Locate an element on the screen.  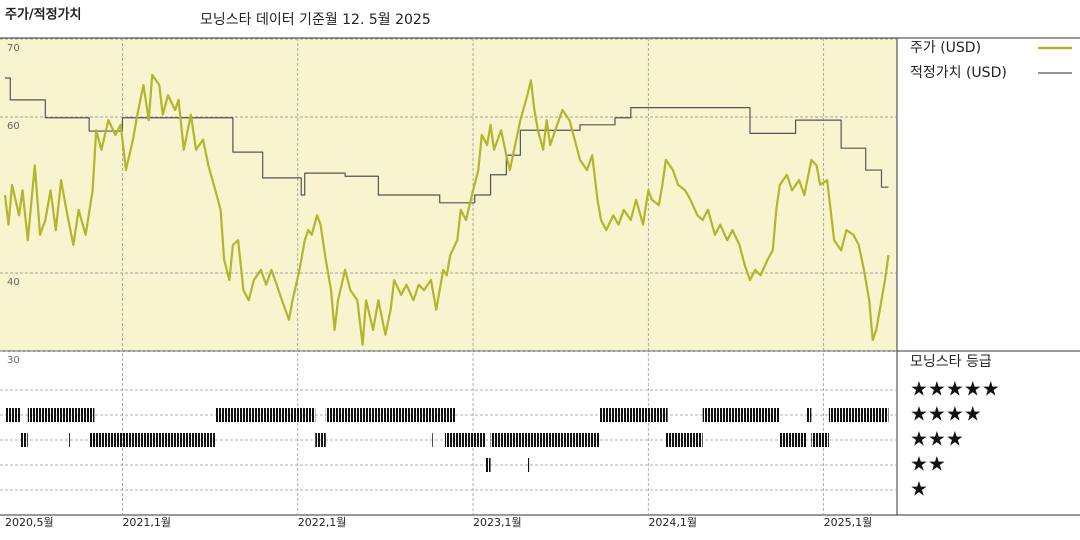
rating-legend-label: ★ is located at coordinates (919, 489).